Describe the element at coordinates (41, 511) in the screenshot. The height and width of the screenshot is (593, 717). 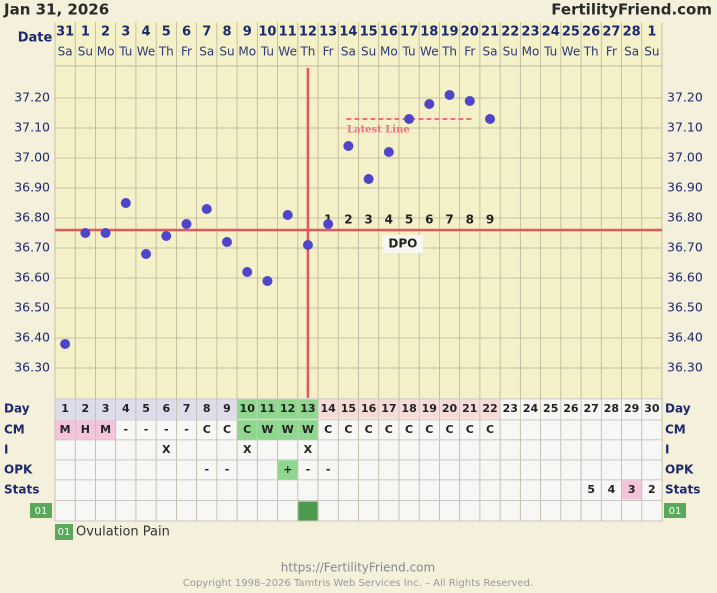
I see `custom-code: 01` at that location.